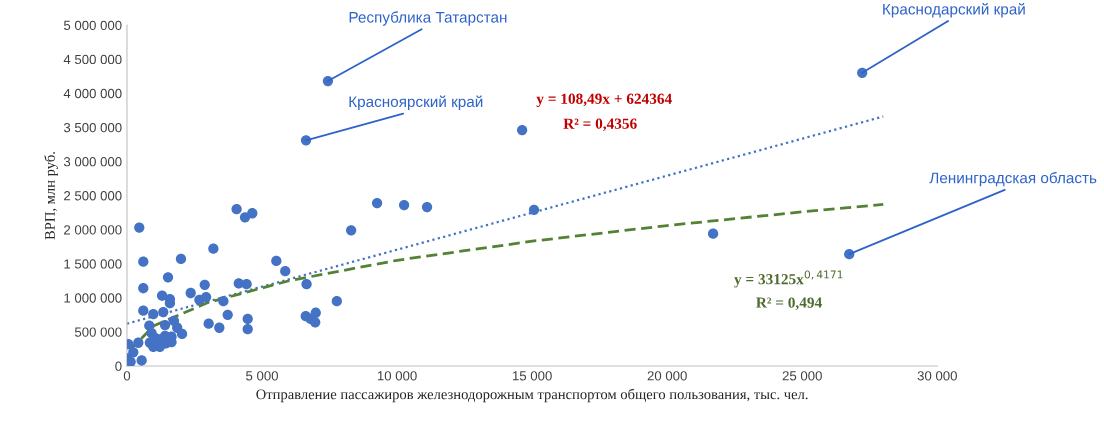 This screenshot has height=426, width=1104. Describe the element at coordinates (92, 25) in the screenshot. I see `y-tick-label: 5 000 000` at that location.